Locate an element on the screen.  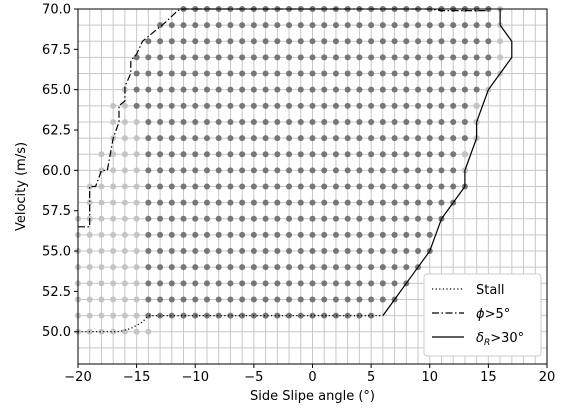
legend-box is located at coordinates (482, 315).